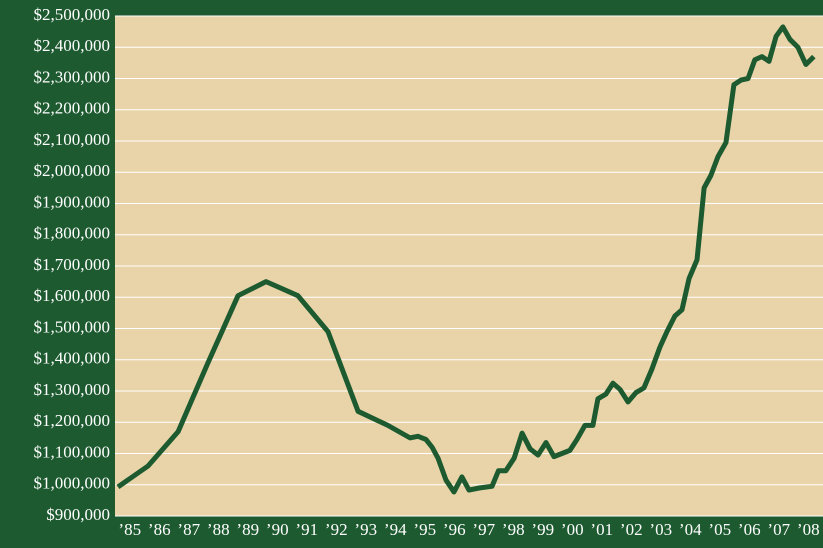 This screenshot has height=548, width=823. Describe the element at coordinates (690, 529) in the screenshot. I see `x-tick-label: ’04` at that location.